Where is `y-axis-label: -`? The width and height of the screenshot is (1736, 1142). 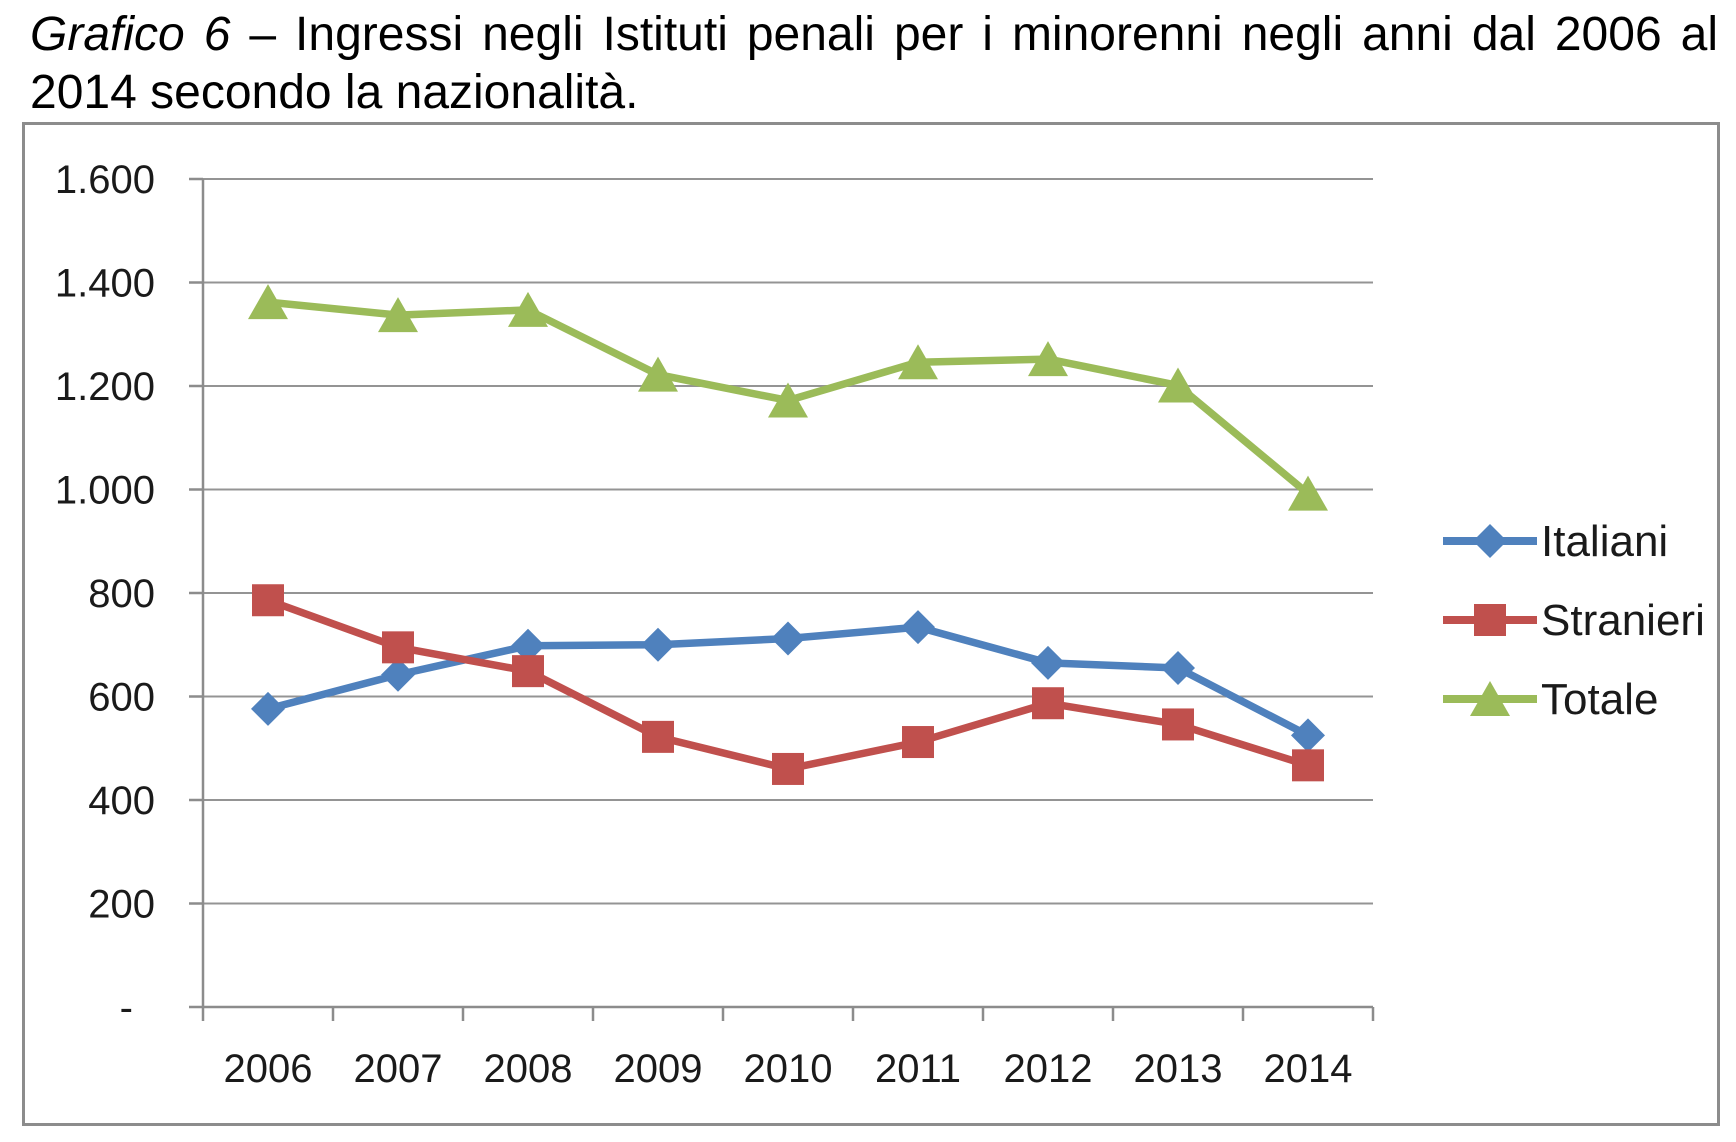
y-axis-label: - is located at coordinates (126, 1008).